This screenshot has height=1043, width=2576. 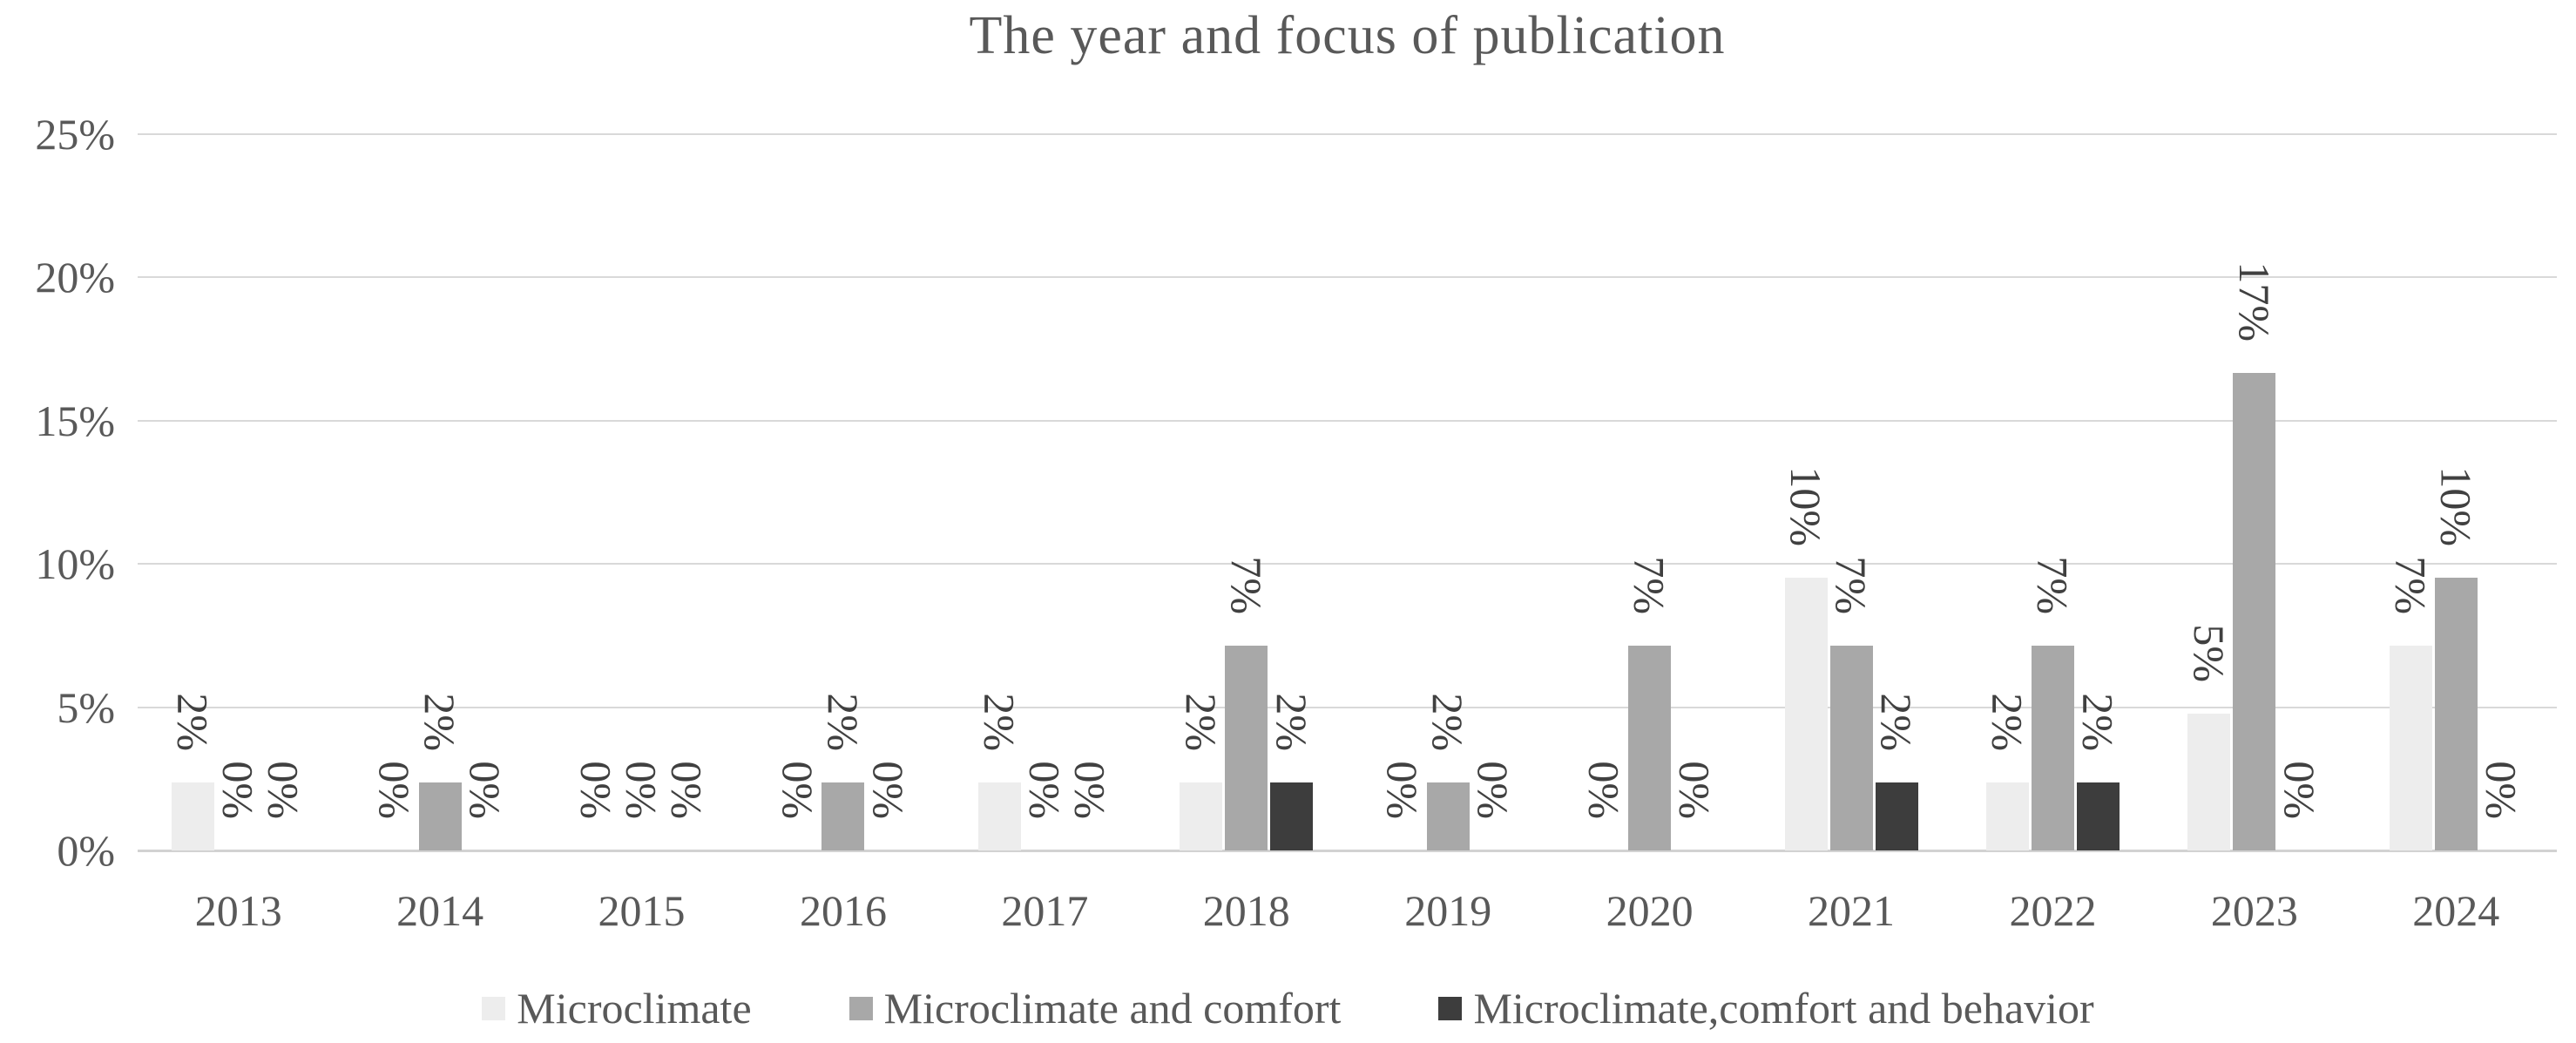 I want to click on x-axis-label-2014: 2014, so click(x=440, y=910).